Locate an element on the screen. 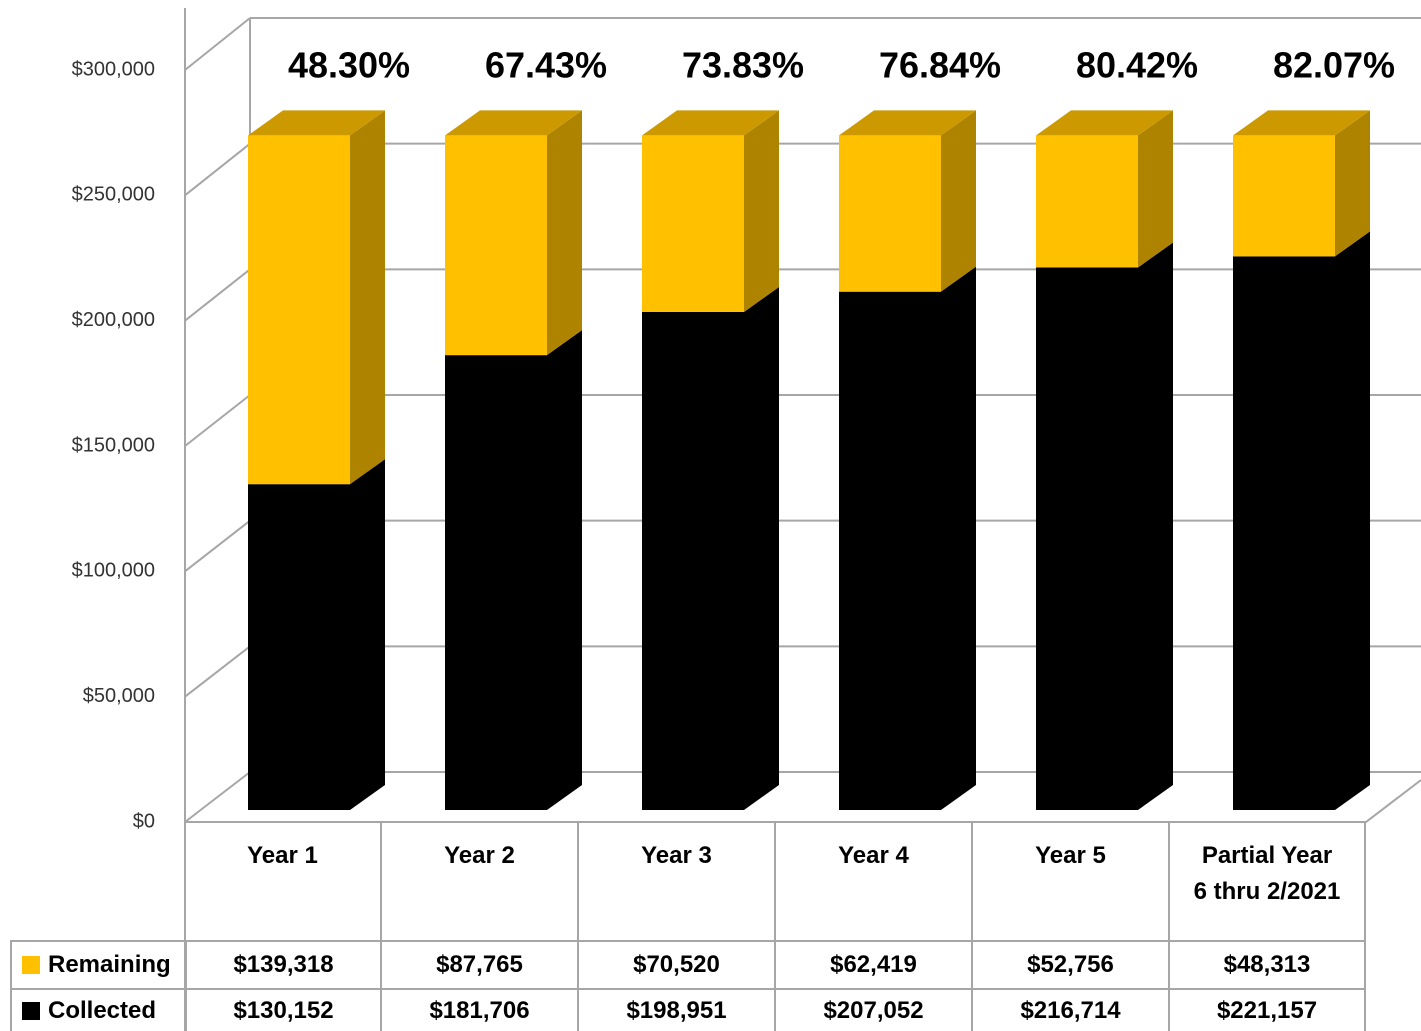  percent-label: 76.84% is located at coordinates (940, 65).